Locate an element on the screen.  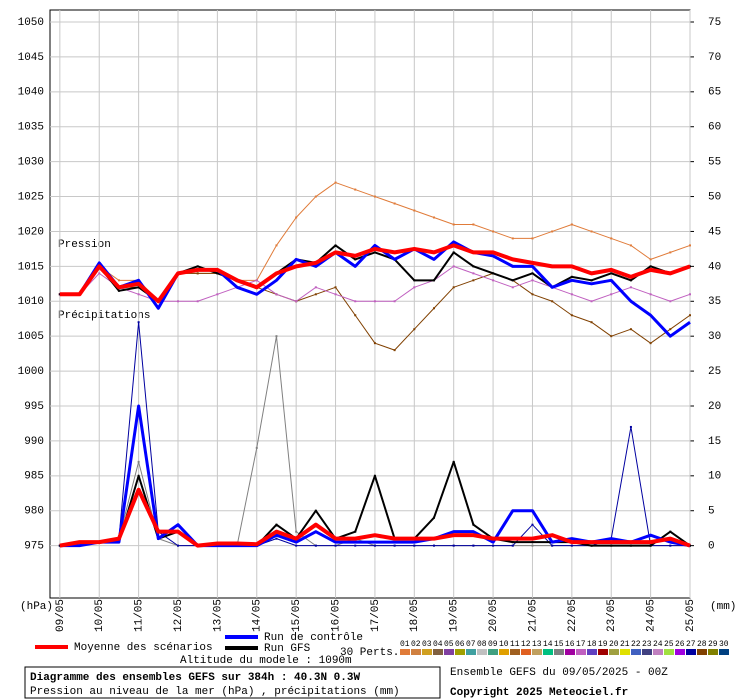
x-tick-label: 10/05 is located at coordinates (100, 615).